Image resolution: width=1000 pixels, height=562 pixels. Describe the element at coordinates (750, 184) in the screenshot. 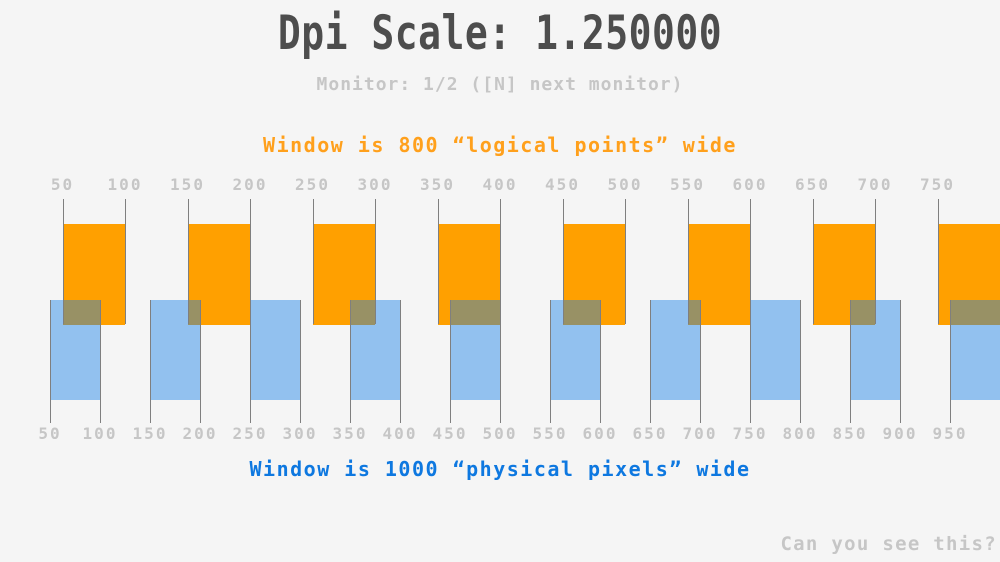

I see `top-ruler-label: 600` at that location.